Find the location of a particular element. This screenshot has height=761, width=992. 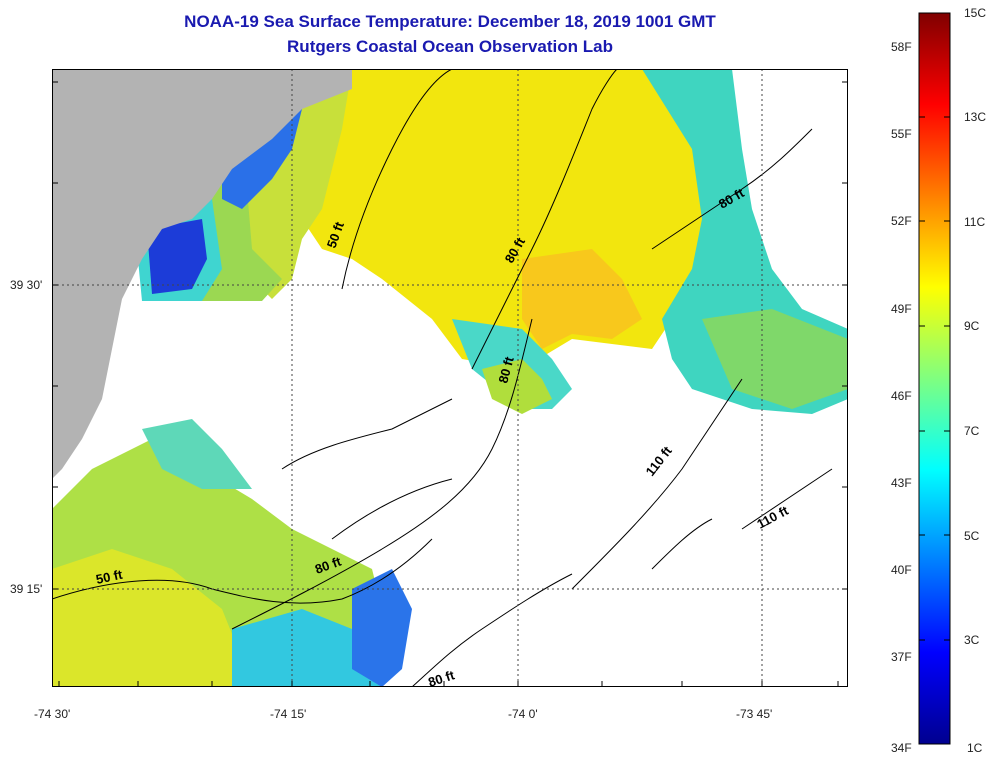

sst-region-blue-inlet is located at coordinates (177, 256).